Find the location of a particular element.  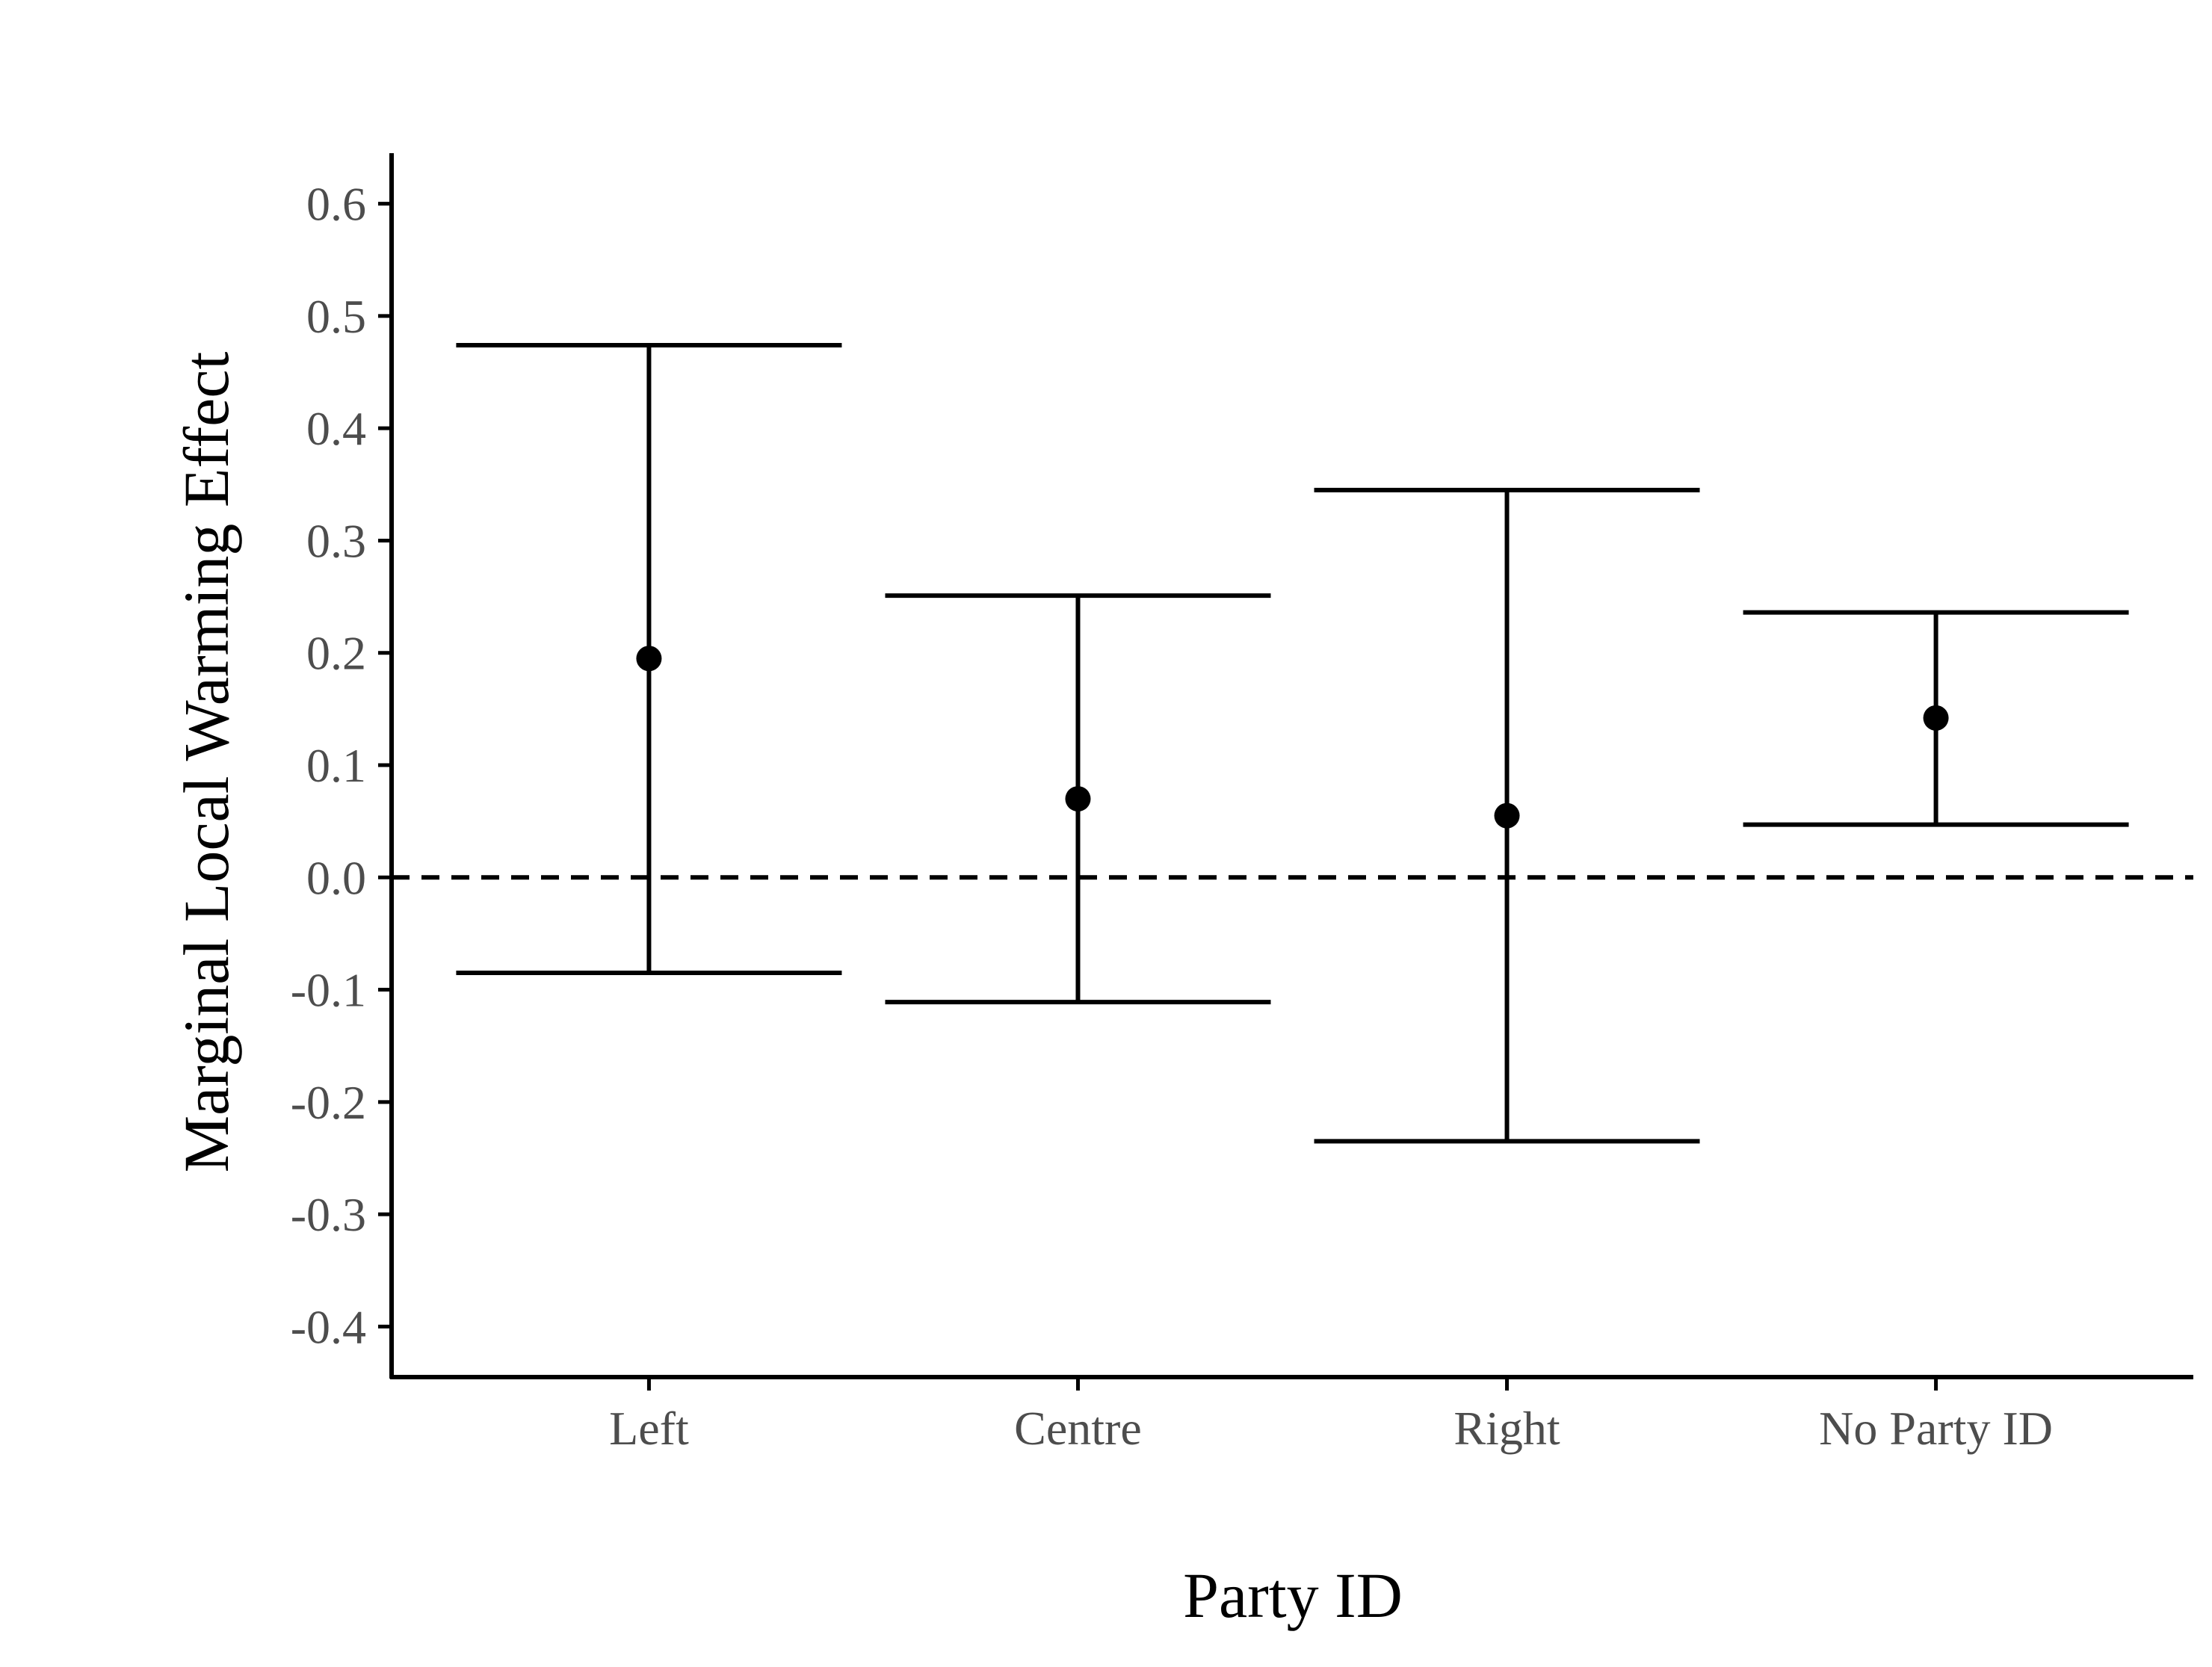

x-tick-label: No Party ID is located at coordinates (1936, 1428).